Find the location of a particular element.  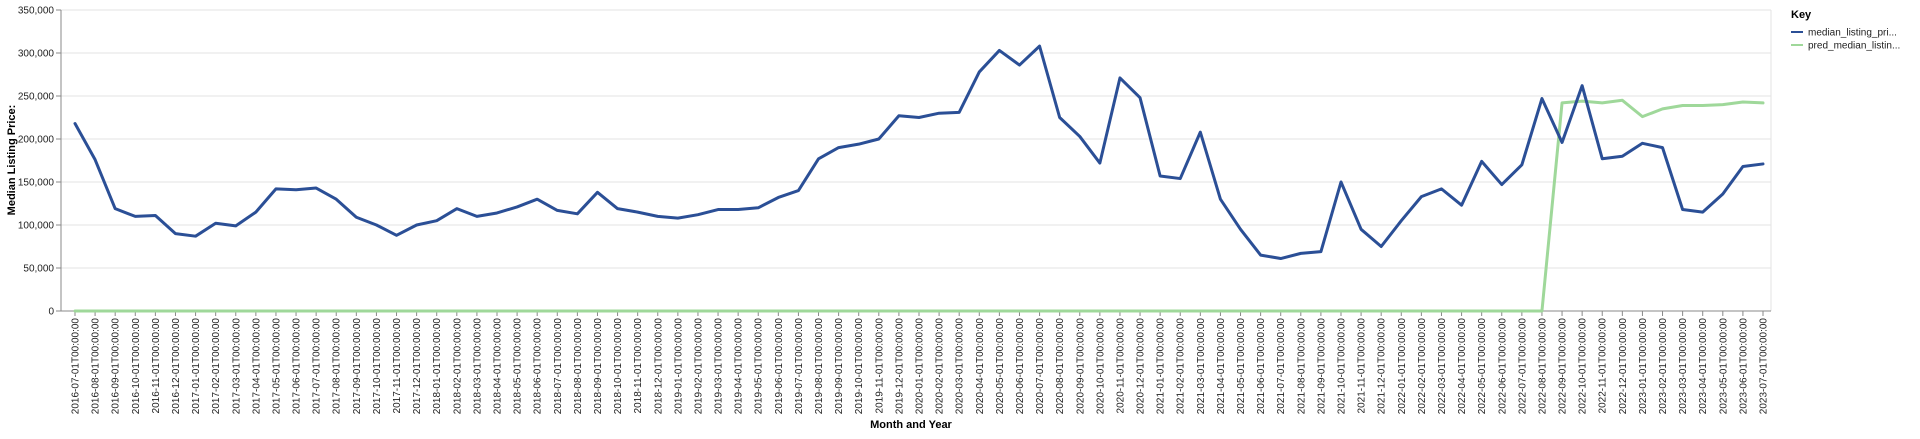

x-tick-label: 2022-09-01T00:00:00 is located at coordinates (1563, 366).